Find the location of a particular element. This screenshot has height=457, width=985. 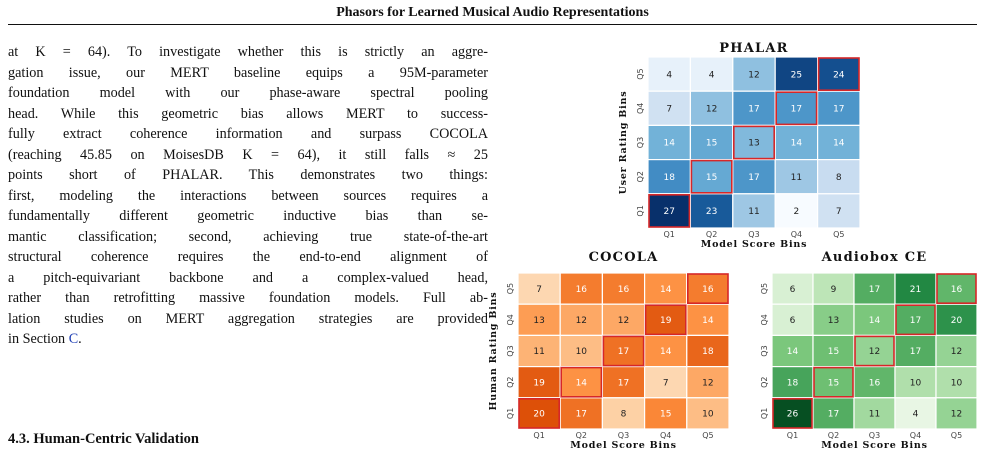

x-tick-label: Q2 is located at coordinates (711, 234).